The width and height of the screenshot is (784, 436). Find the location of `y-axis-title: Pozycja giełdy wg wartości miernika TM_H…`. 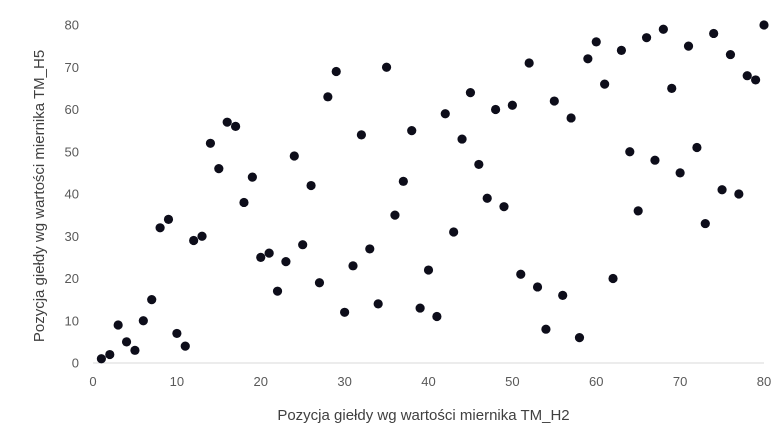

y-axis-title: Pozycja giełdy wg wartości miernika TM_H… is located at coordinates (39, 196).